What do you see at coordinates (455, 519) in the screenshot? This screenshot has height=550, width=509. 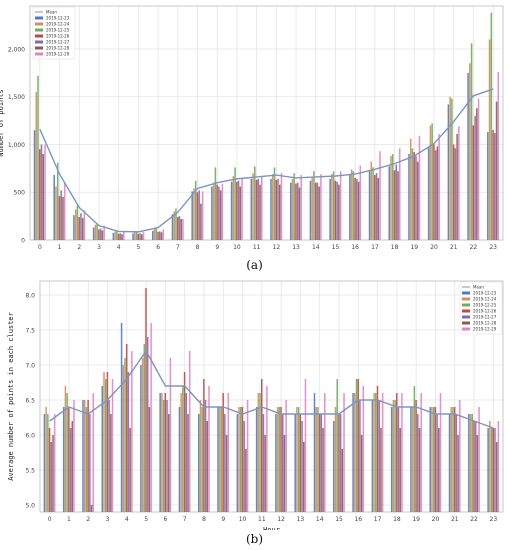 I see `x-tick-label: 21` at bounding box center [455, 519].